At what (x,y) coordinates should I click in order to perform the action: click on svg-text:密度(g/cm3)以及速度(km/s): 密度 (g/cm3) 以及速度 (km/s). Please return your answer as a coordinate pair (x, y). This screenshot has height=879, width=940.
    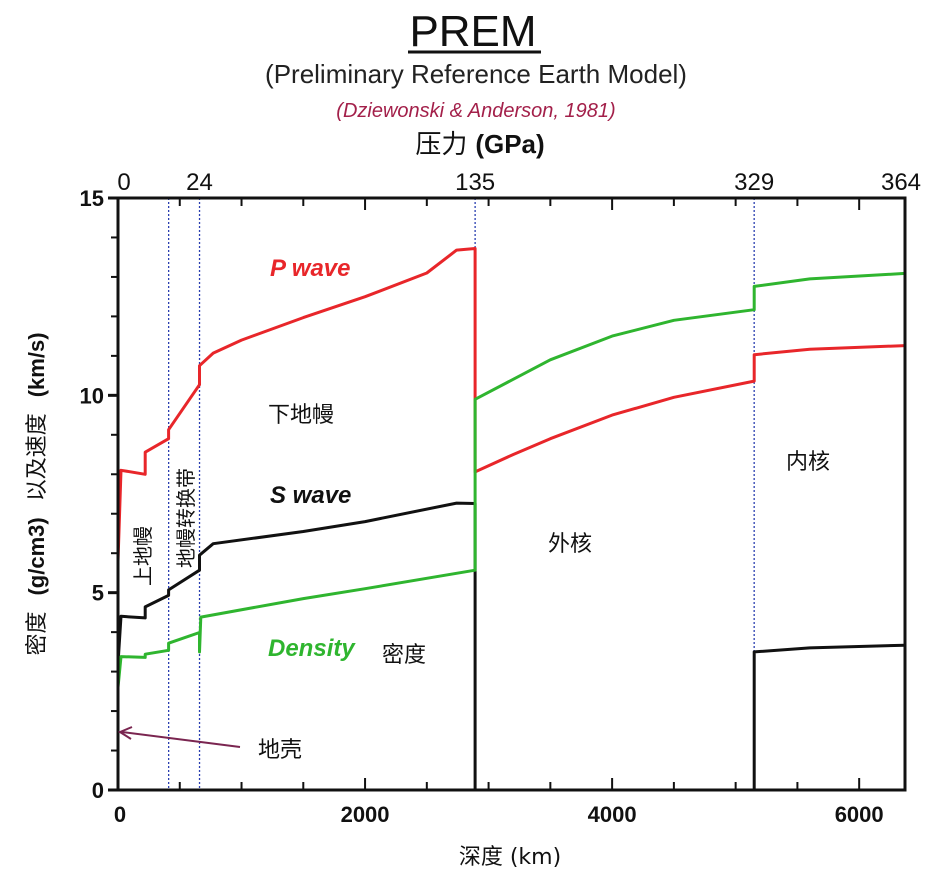
    Looking at the image, I should click on (37, 493).